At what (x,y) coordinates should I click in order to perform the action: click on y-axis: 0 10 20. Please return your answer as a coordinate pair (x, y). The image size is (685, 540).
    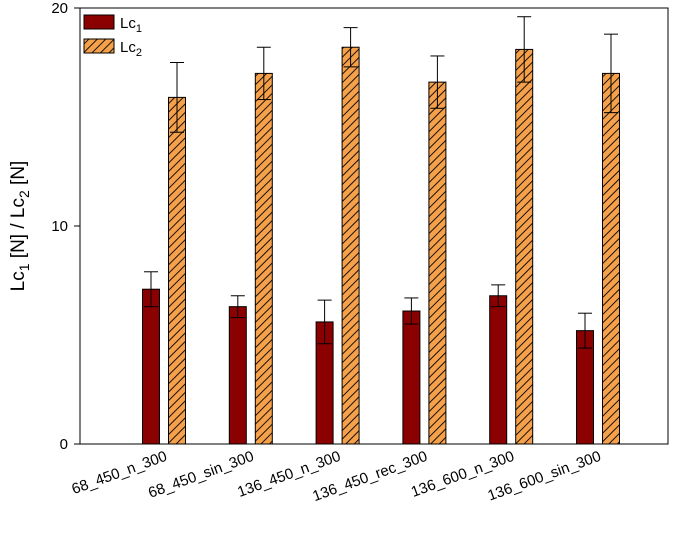
    Looking at the image, I should click on (65, 226).